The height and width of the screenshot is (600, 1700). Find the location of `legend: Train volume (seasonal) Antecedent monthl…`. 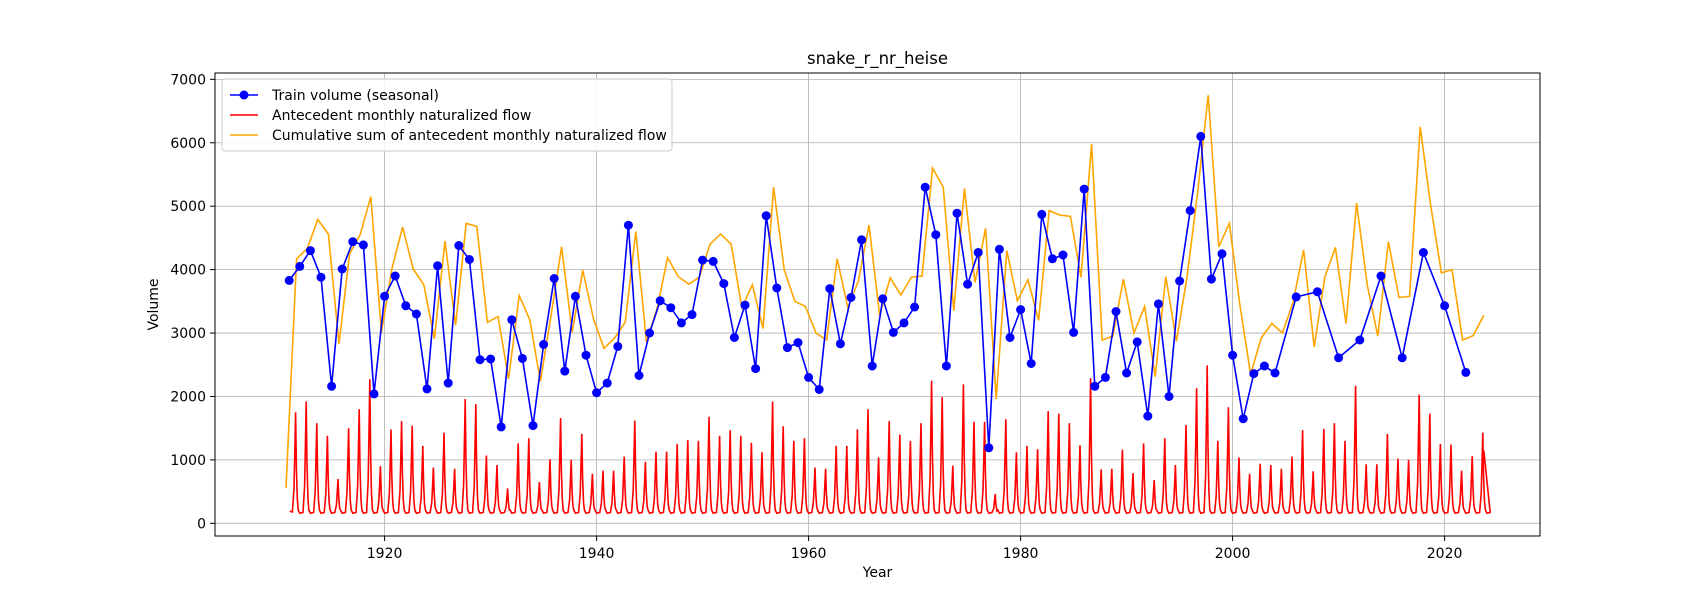

legend: Train volume (seasonal) Antecedent monthl… is located at coordinates (447, 115).